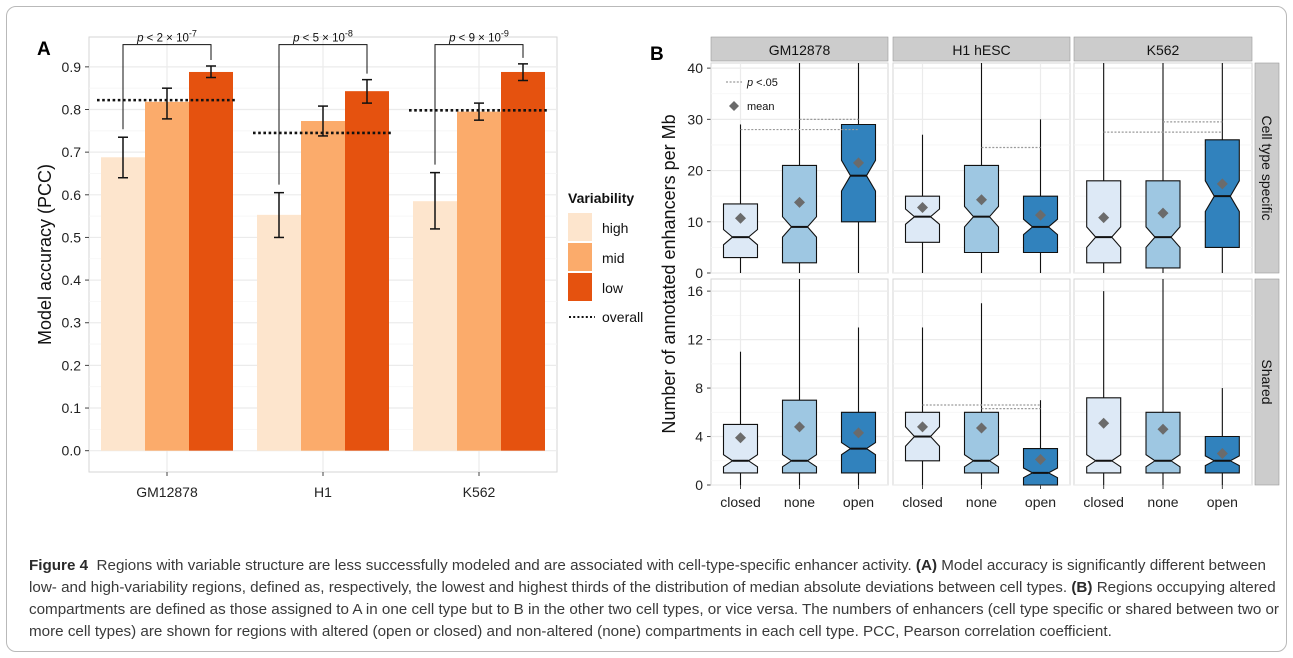  Describe the element at coordinates (622, 317) in the screenshot. I see `legend-label-overall: overall` at that location.